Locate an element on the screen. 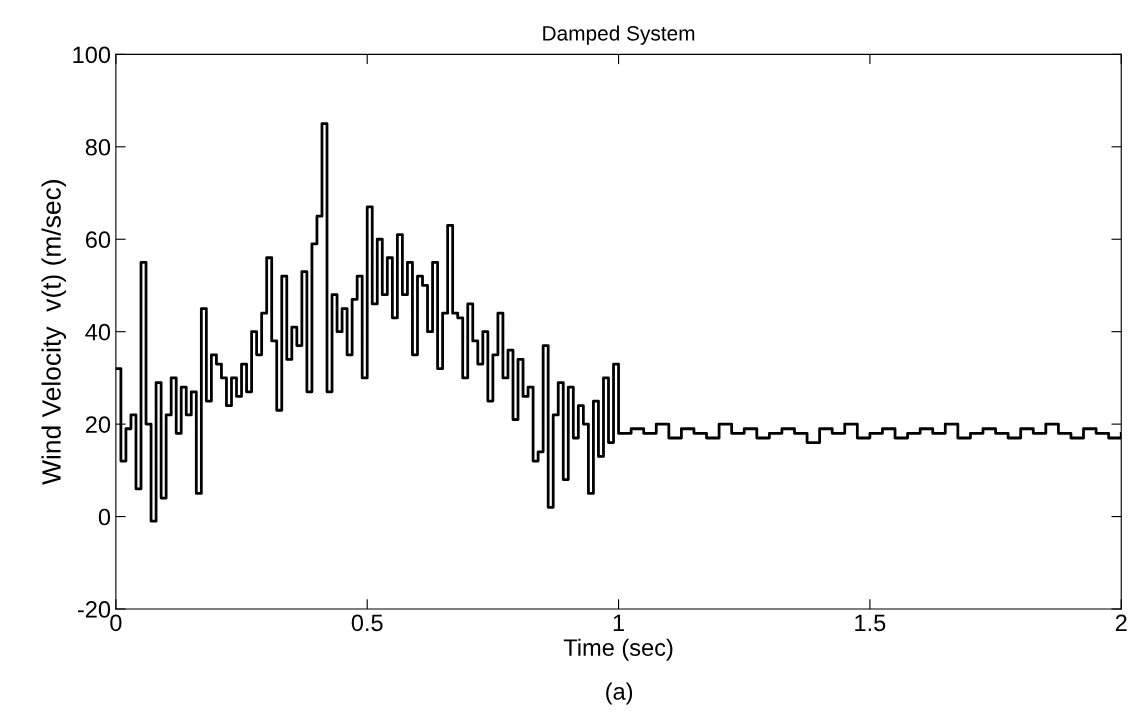 The image size is (1136, 725). y-tick-label: -20 is located at coordinates (94, 609).